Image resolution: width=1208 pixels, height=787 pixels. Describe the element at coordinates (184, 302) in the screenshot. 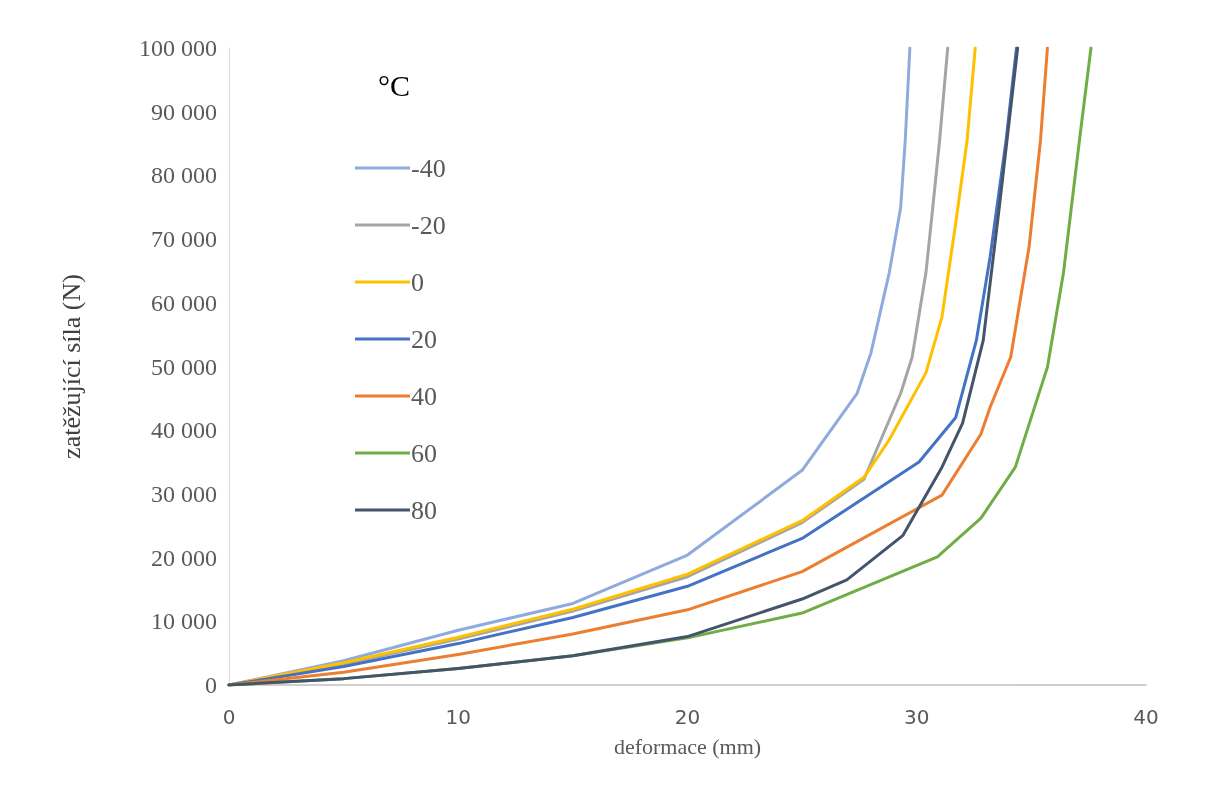

I see `y-tick-label: 60 000` at that location.